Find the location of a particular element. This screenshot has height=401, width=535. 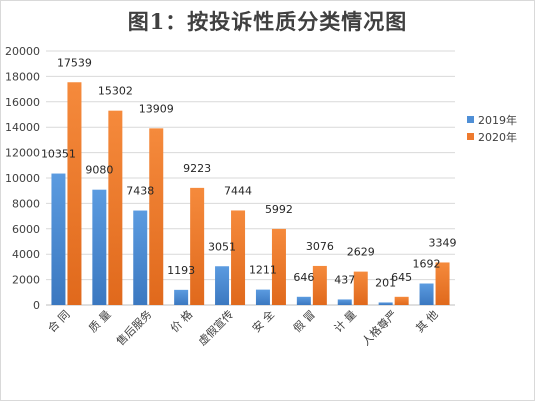

data-label: 3051 is located at coordinates (222, 246).